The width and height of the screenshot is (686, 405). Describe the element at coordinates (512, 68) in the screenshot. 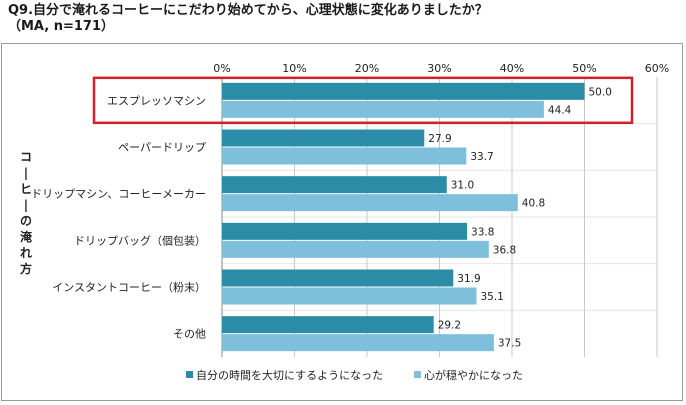

I see `x-tick-label: 40%` at that location.